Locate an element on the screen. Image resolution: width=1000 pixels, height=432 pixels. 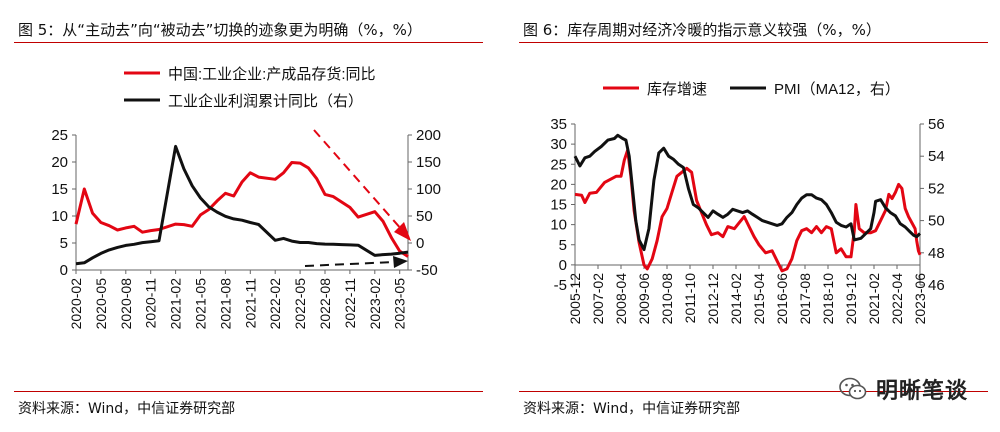
y-left-tick-label: 30 is located at coordinates (558, 144).